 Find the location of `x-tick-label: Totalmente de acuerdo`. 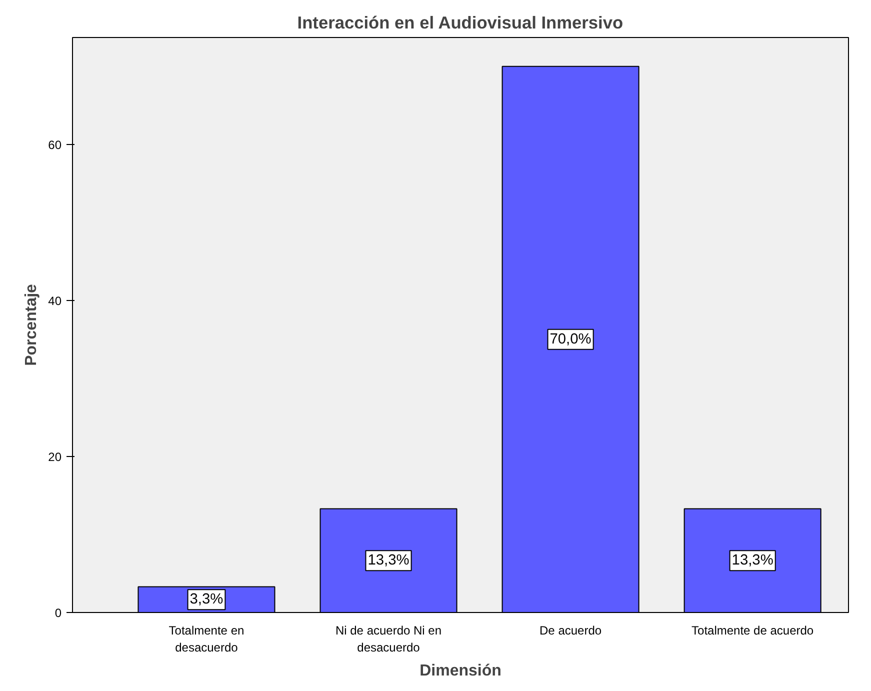

x-tick-label: Totalmente de acuerdo is located at coordinates (753, 631).